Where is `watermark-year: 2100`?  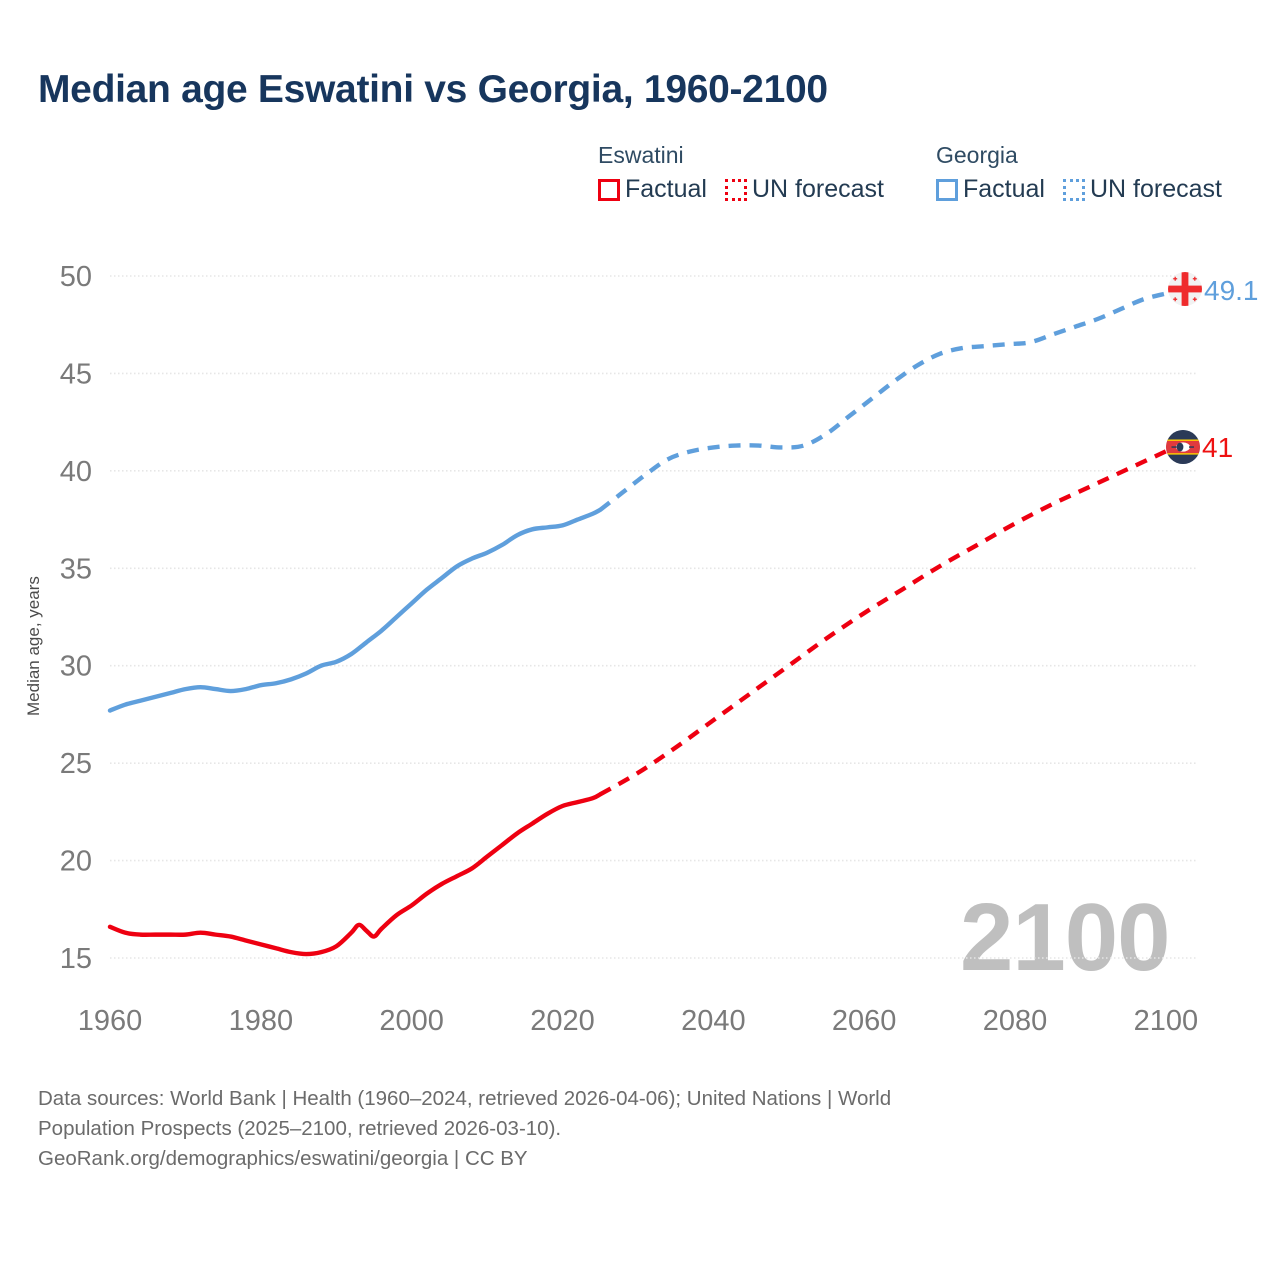 watermark-year: 2100 is located at coordinates (1065, 937).